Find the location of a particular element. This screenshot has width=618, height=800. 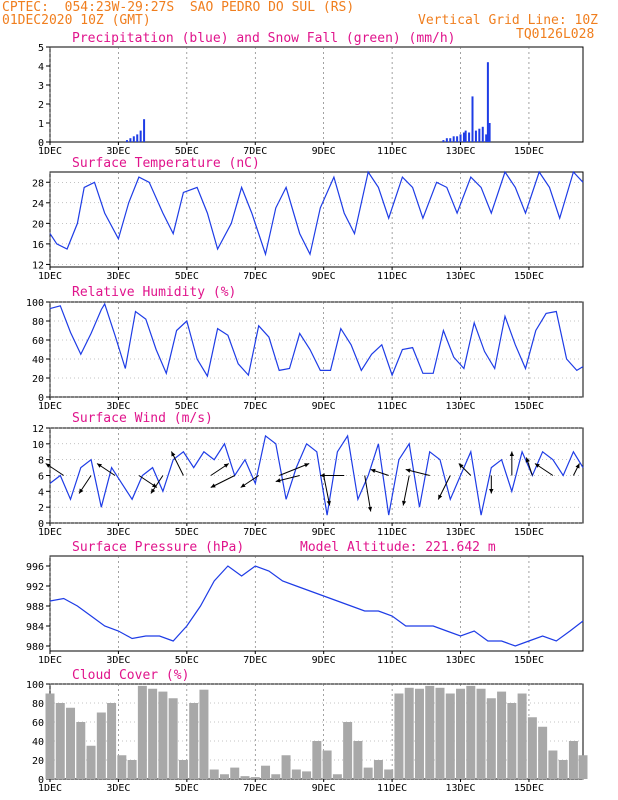

y-tick-label: 2 is located at coordinates (41, 105).